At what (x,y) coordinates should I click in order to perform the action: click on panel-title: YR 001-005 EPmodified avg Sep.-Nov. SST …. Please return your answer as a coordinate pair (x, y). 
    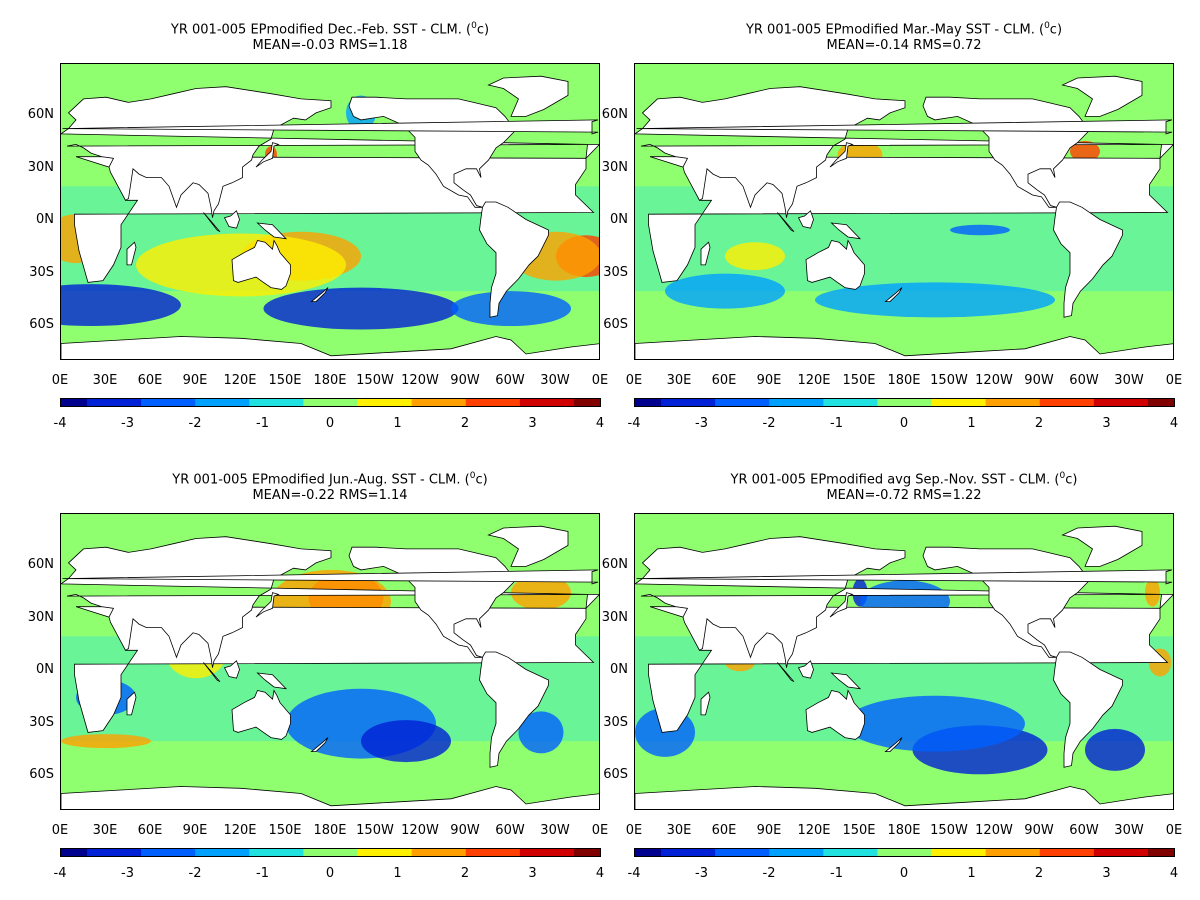
    Looking at the image, I should click on (904, 479).